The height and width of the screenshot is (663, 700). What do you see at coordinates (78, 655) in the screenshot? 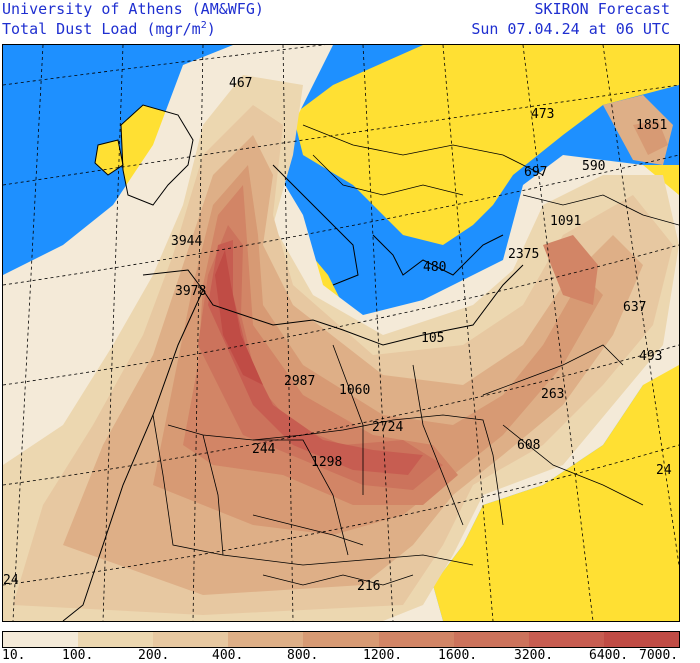
I see `color-scale-label: 100.` at bounding box center [78, 655].